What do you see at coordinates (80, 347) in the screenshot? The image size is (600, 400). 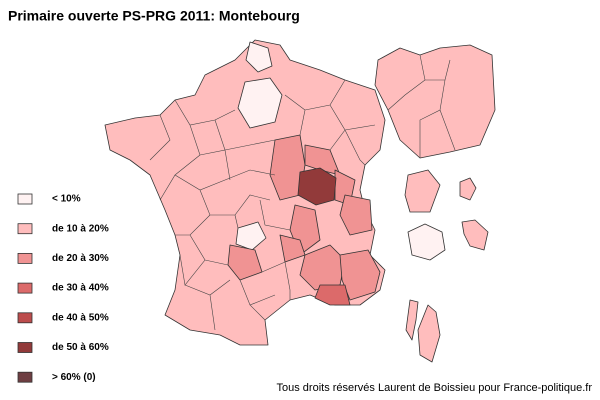 I see `legend-label: de 50 à 60%` at bounding box center [80, 347].